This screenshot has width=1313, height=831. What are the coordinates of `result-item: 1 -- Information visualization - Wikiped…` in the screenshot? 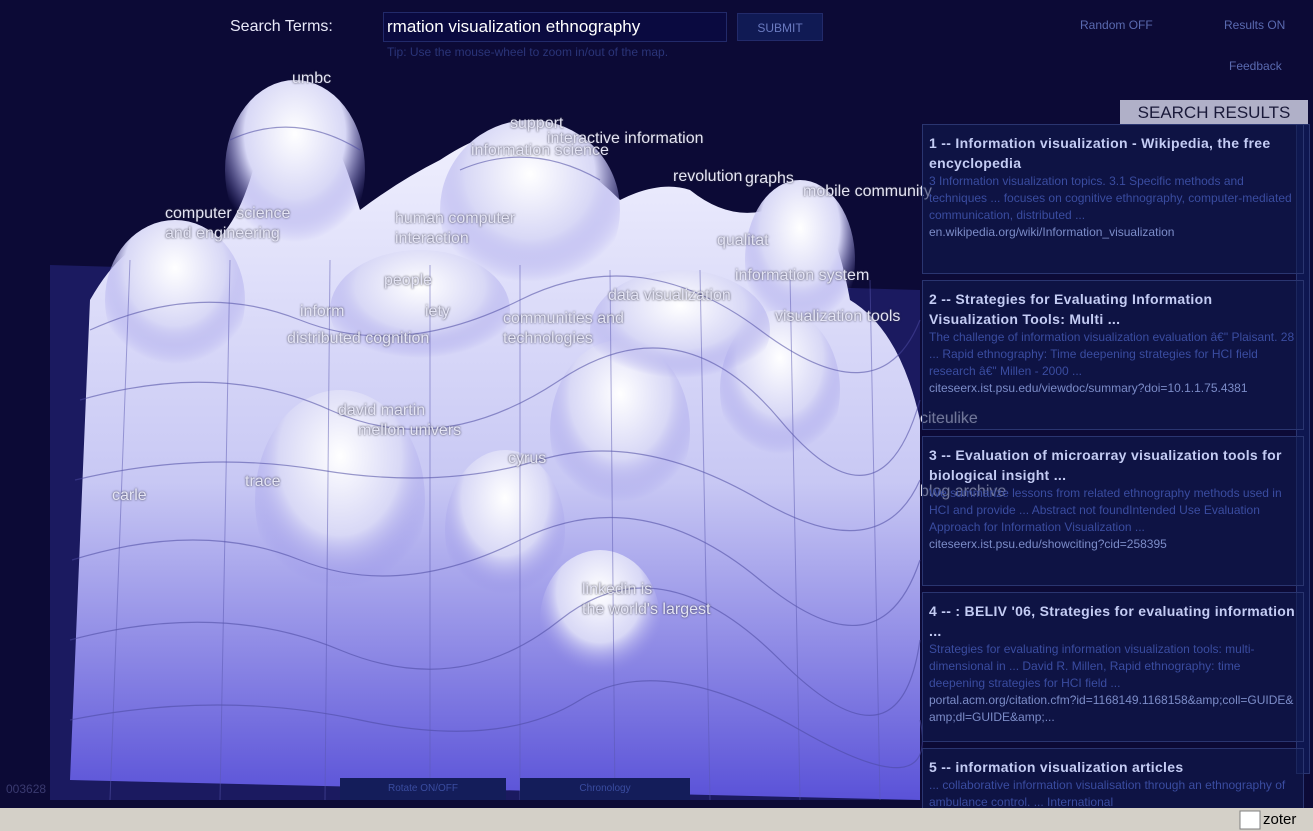 It's located at (1113, 199).